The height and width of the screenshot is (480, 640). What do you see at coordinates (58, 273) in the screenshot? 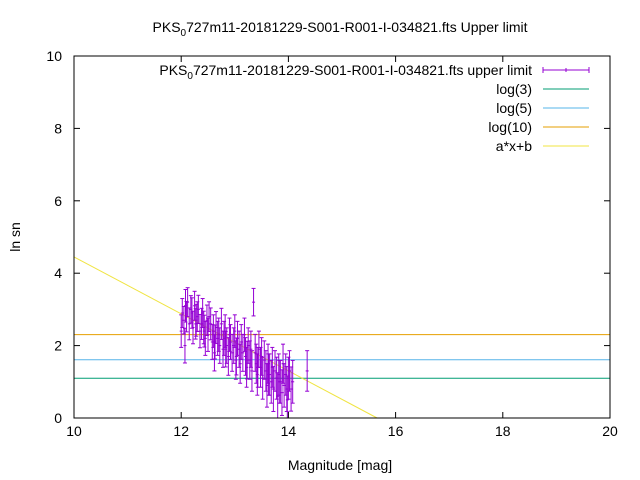
I see `y-tick-label: 4` at bounding box center [58, 273].